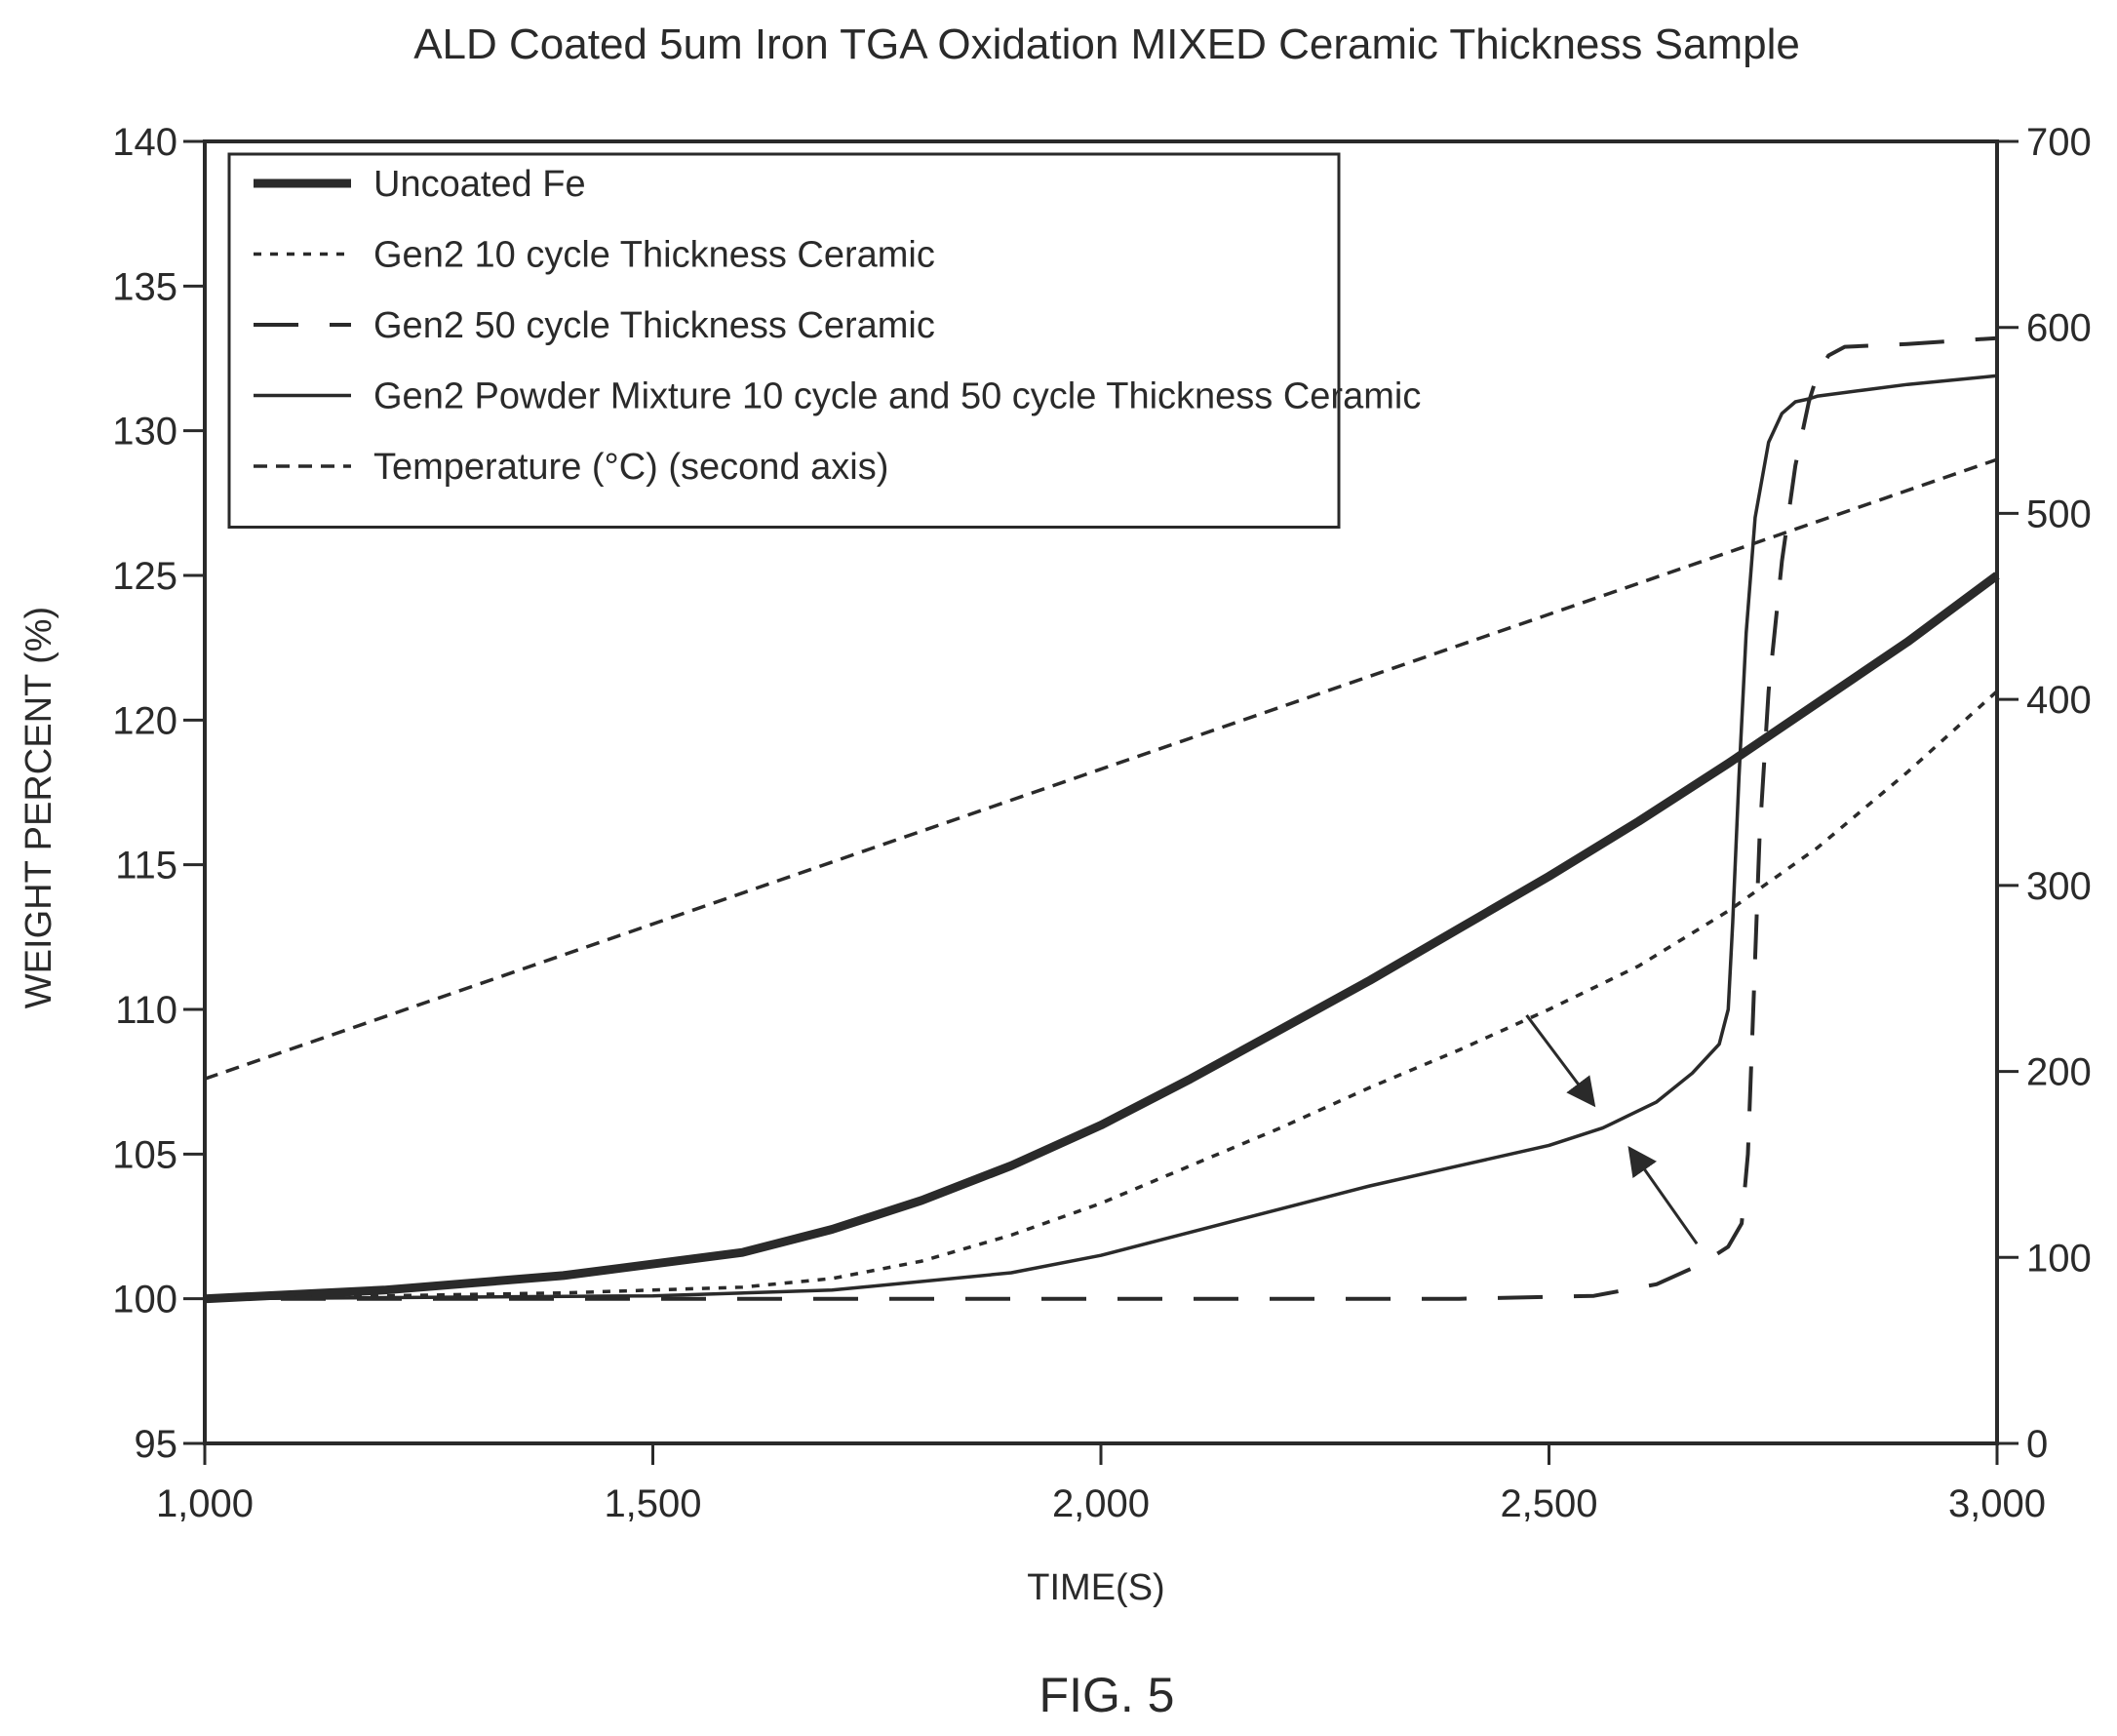 The width and height of the screenshot is (2117, 1736). Describe the element at coordinates (146, 1010) in the screenshot. I see `y-tick-label: 110` at that location.